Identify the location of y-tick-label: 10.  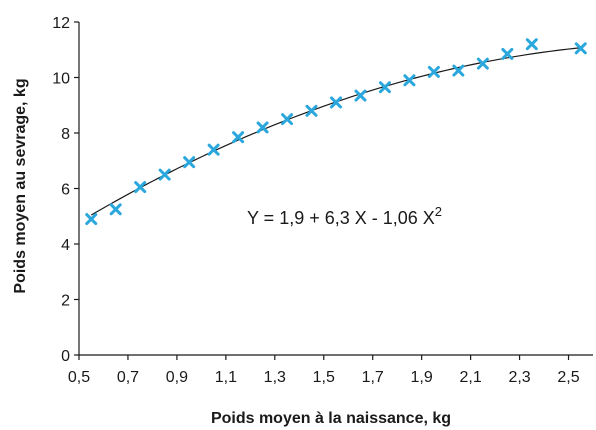
(61, 79).